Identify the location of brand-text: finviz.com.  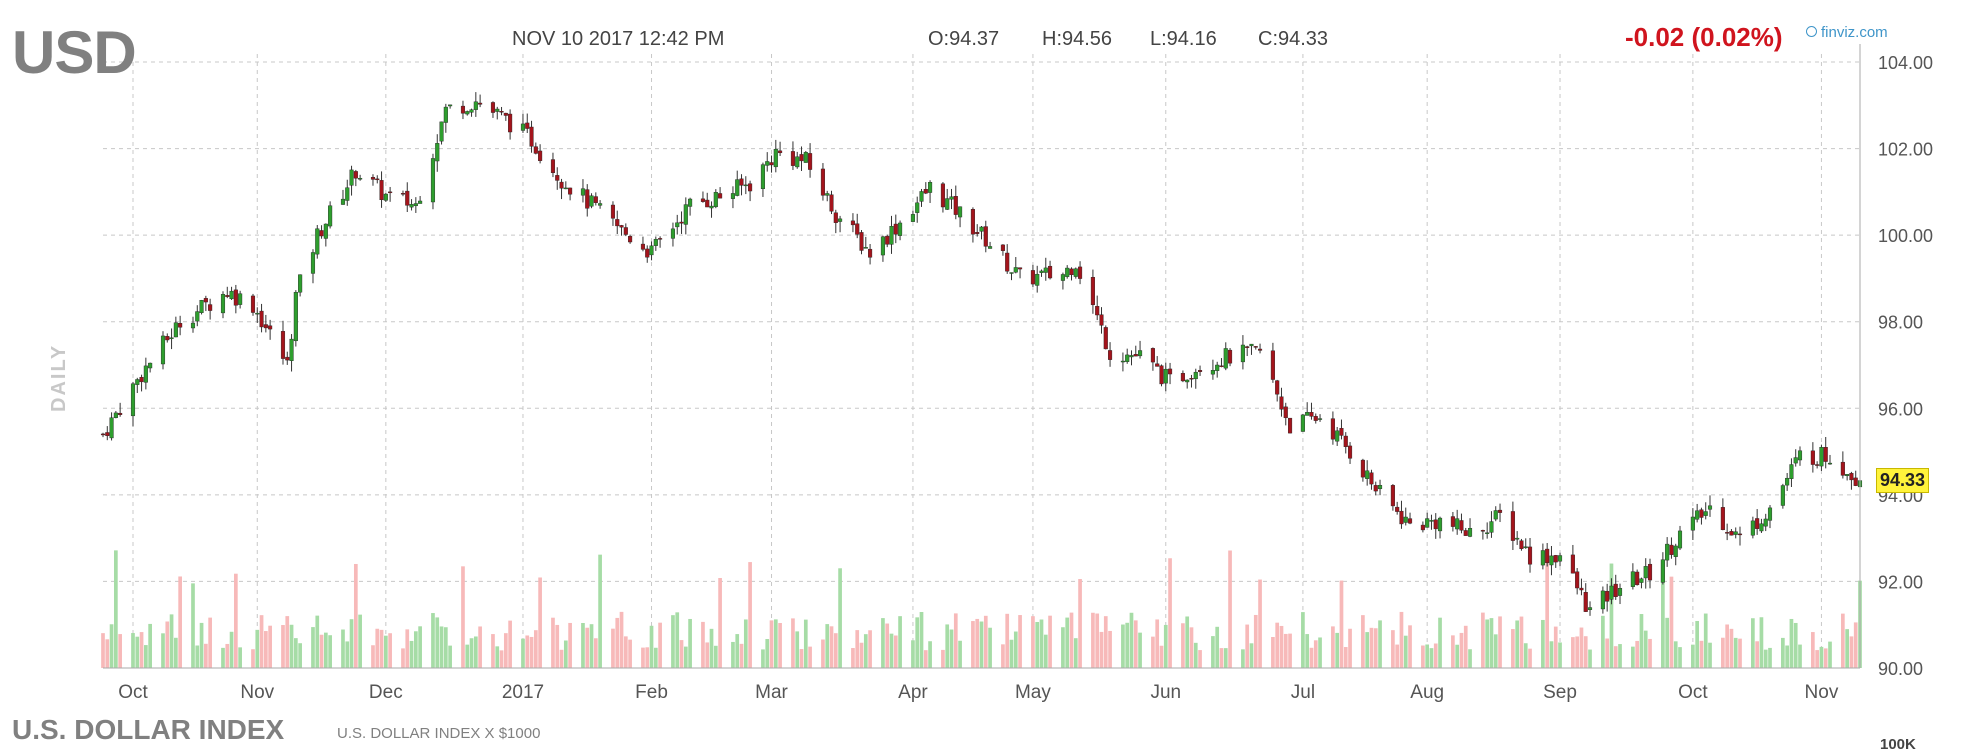
(1854, 32).